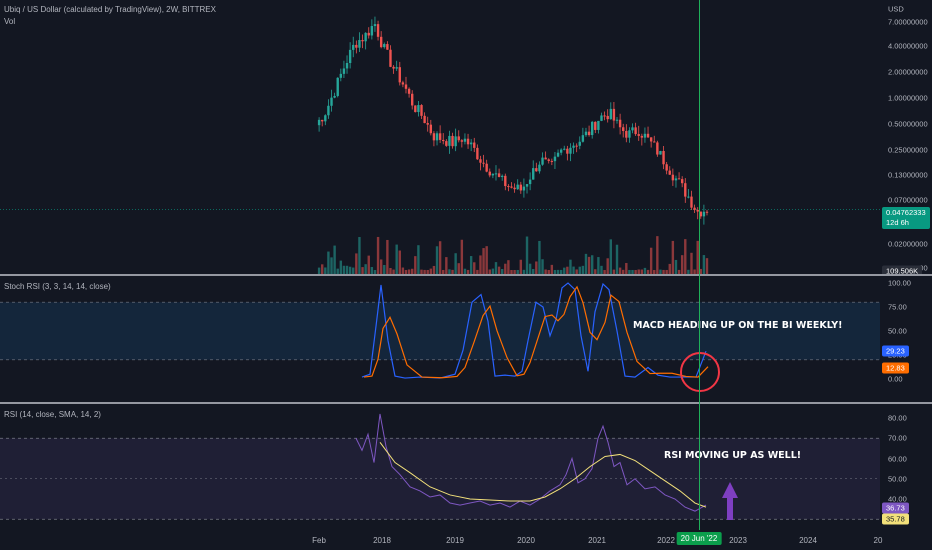 The width and height of the screenshot is (932, 550). Describe the element at coordinates (597, 540) in the screenshot. I see `time-tick-label: 2021` at that location.